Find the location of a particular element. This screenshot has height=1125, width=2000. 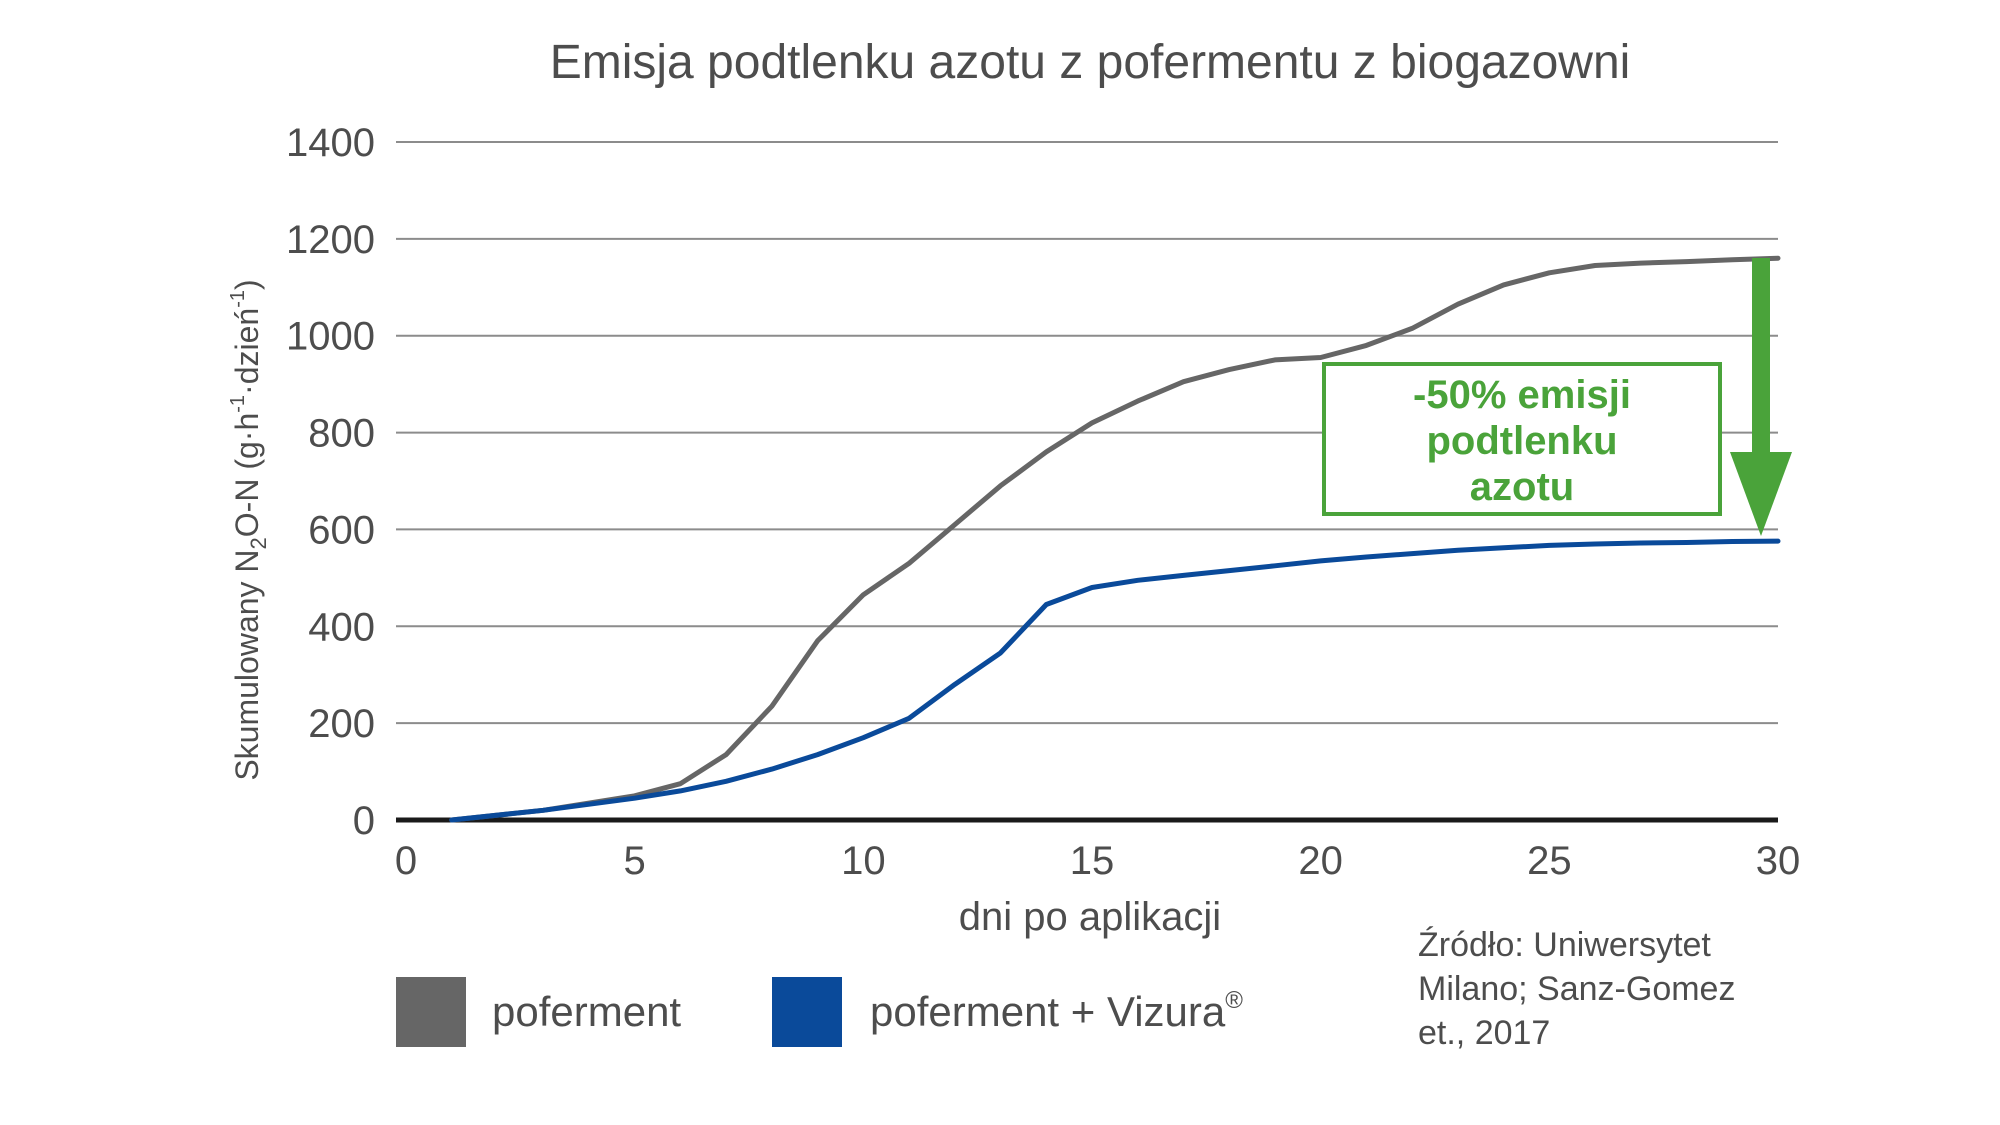

legend: poferment poferment + Vizura® is located at coordinates (819, 1012).